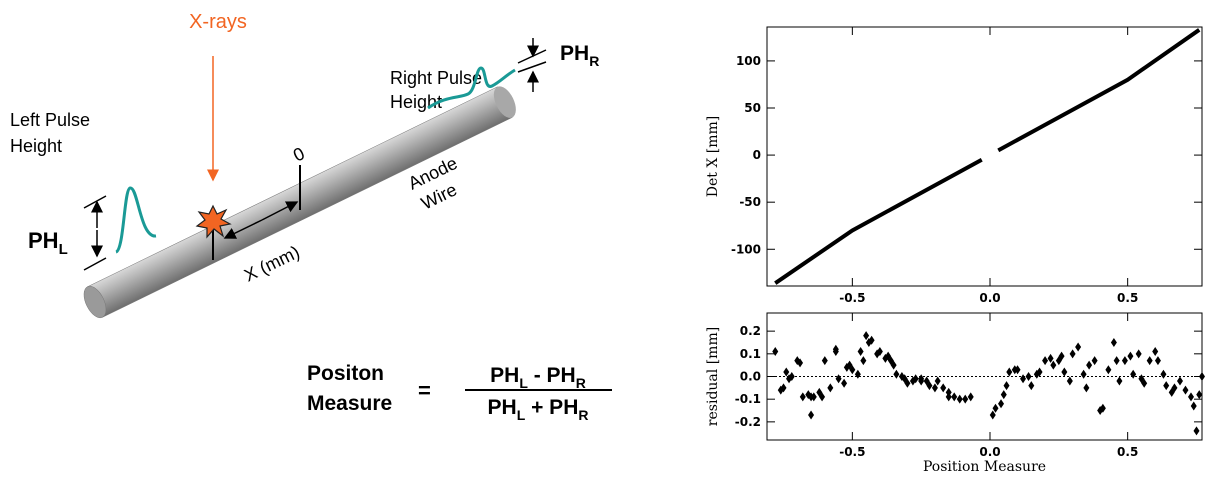 The width and height of the screenshot is (1213, 477). Describe the element at coordinates (752, 108) in the screenshot. I see `y-tick-label: 50` at that location.